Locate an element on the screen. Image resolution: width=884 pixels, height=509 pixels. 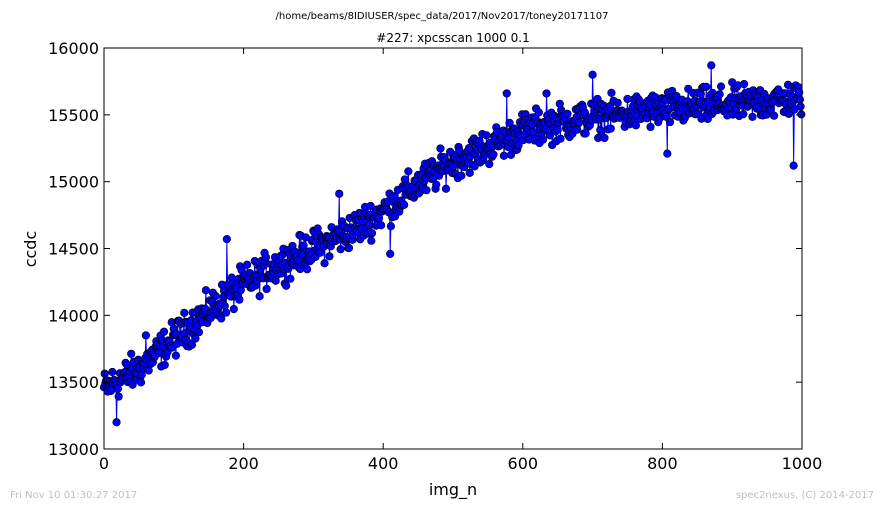
y-tick-label: 16000 is located at coordinates (73, 48).